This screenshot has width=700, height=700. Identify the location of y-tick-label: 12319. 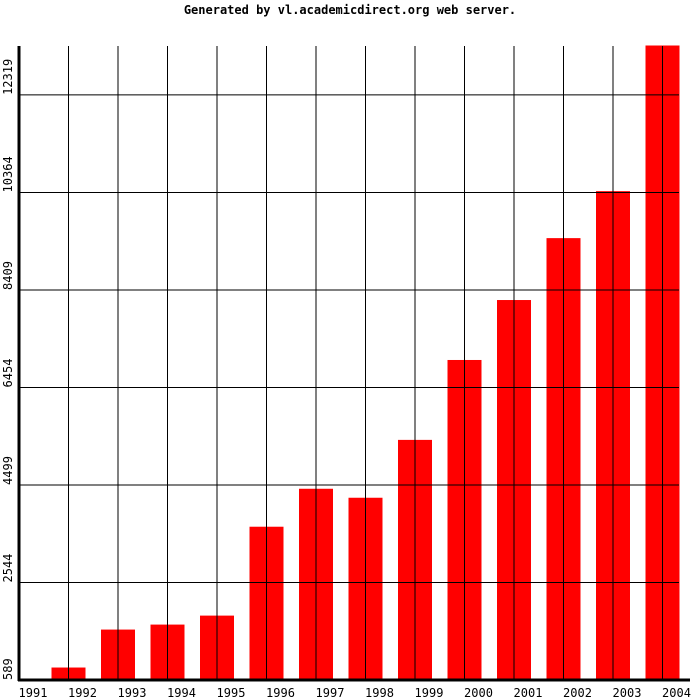
(8, 77).